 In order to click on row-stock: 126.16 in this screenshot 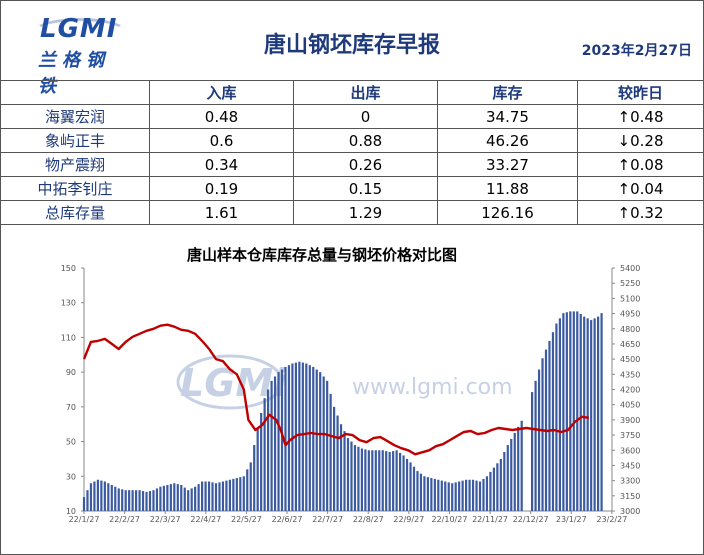, I will do `click(507, 212)`.